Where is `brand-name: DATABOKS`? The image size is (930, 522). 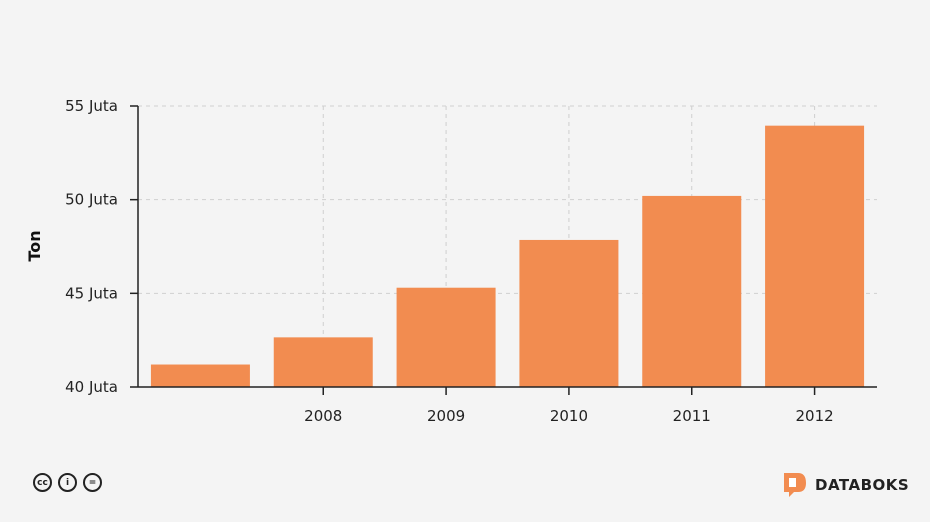
brand-name: DATABOKS is located at coordinates (862, 485).